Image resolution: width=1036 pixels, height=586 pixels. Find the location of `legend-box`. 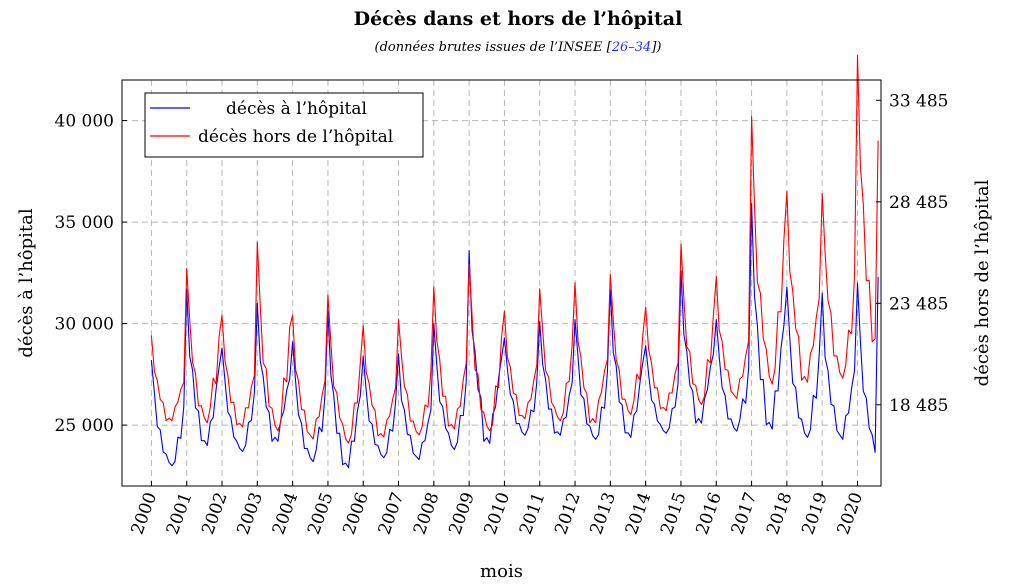

legend-box is located at coordinates (284, 125).